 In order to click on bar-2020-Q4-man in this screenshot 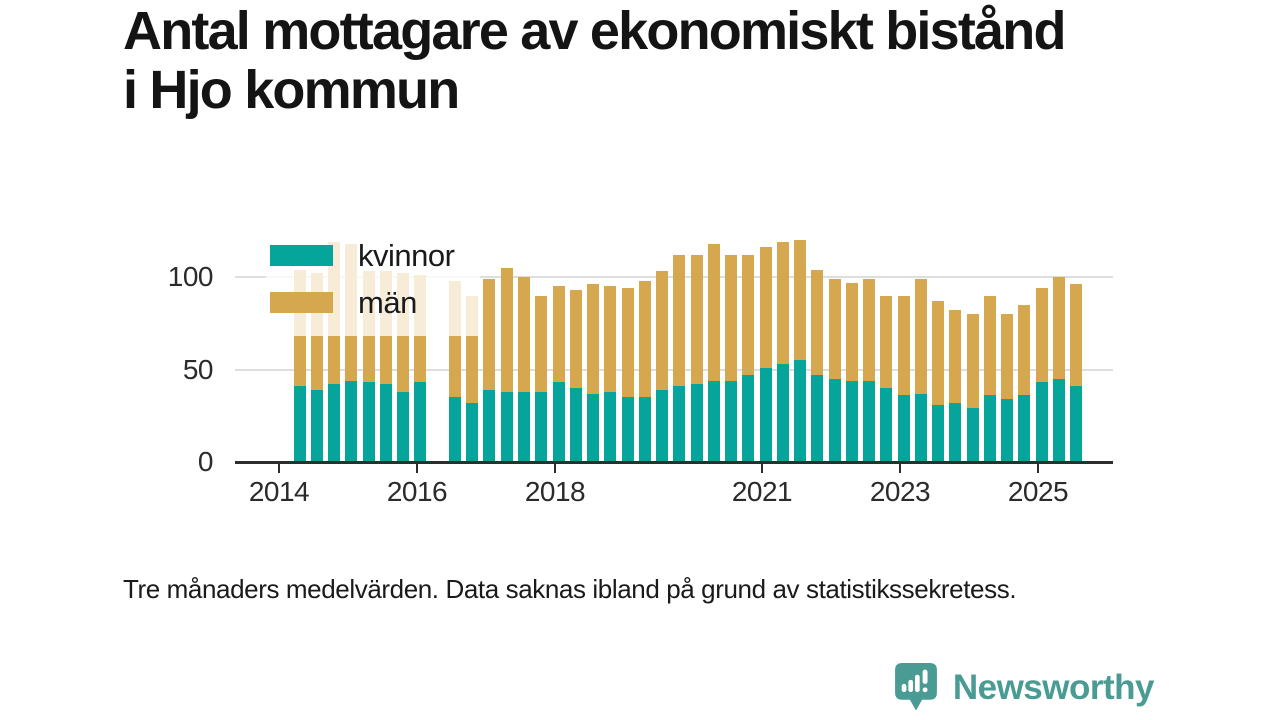, I will do `click(748, 315)`.